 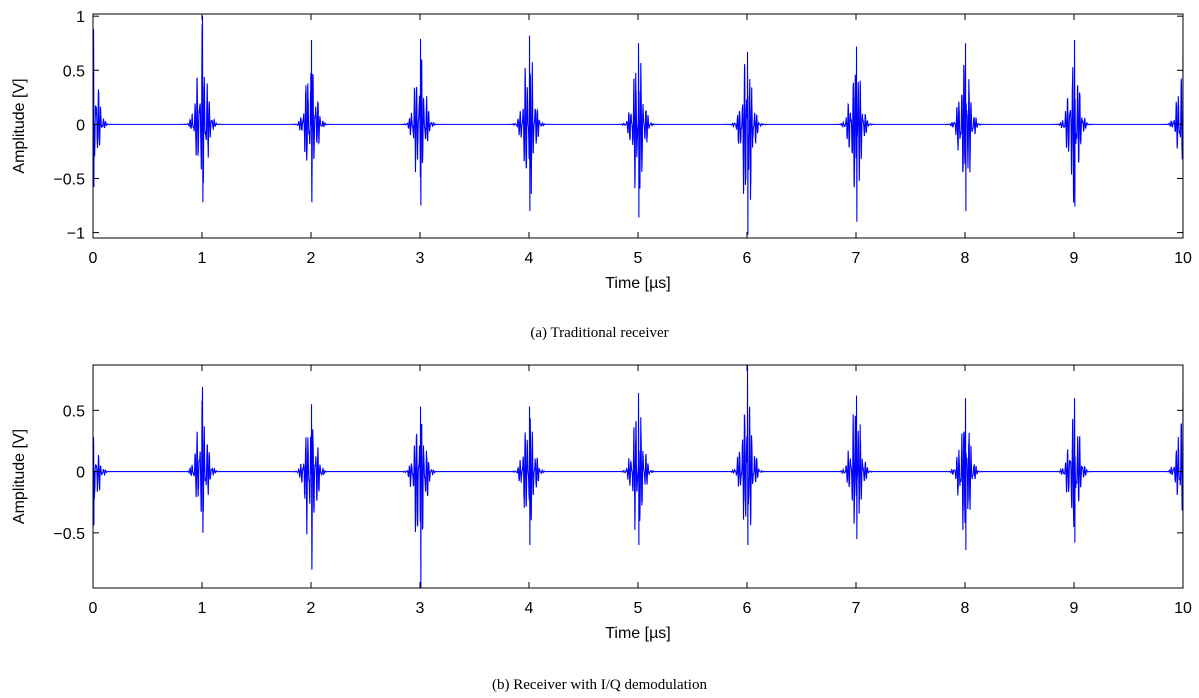 What do you see at coordinates (638, 633) in the screenshot?
I see `x-axis-label-b: Time [µs]` at bounding box center [638, 633].